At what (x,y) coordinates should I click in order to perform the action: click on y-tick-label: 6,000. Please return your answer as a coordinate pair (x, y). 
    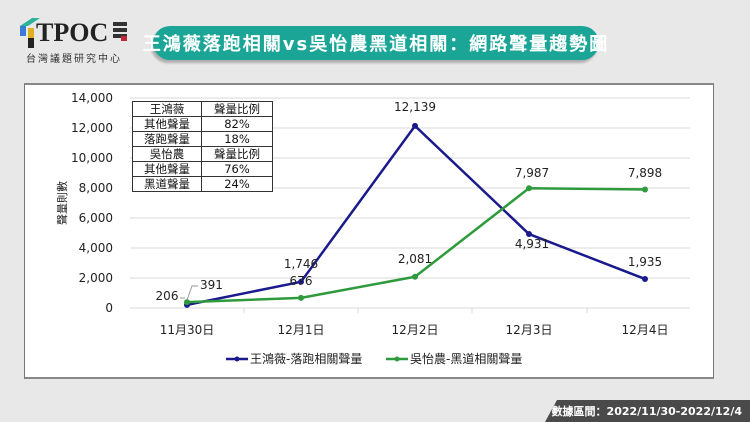
    Looking at the image, I should click on (96, 218).